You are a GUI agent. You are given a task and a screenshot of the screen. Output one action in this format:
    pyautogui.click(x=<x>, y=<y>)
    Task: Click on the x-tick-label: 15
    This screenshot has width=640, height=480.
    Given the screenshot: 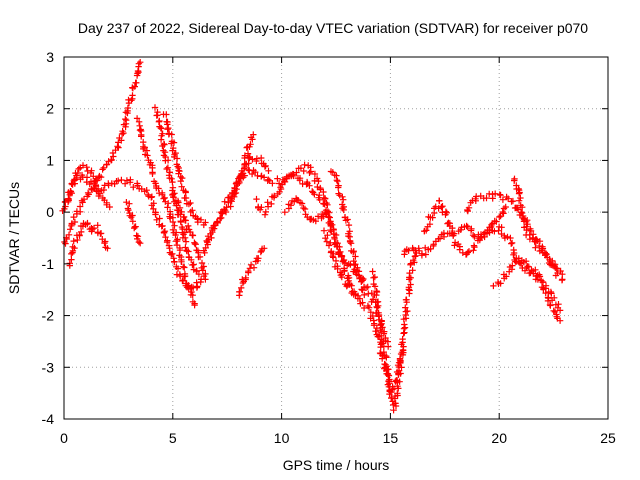 What is the action you would take?
    pyautogui.click(x=391, y=438)
    